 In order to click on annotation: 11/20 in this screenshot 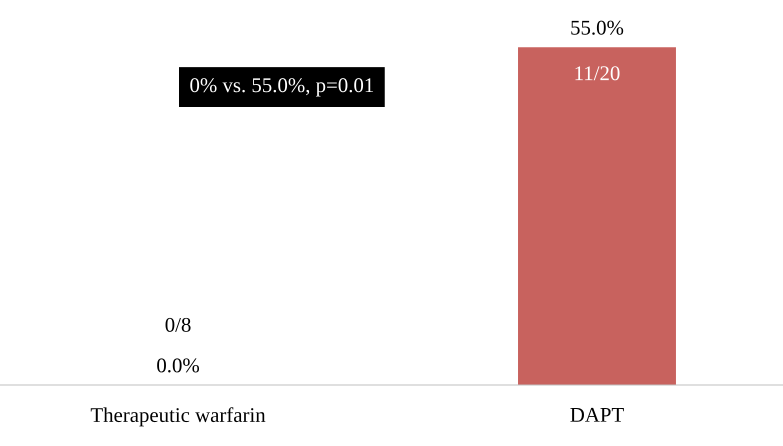, I will do `click(597, 73)`.